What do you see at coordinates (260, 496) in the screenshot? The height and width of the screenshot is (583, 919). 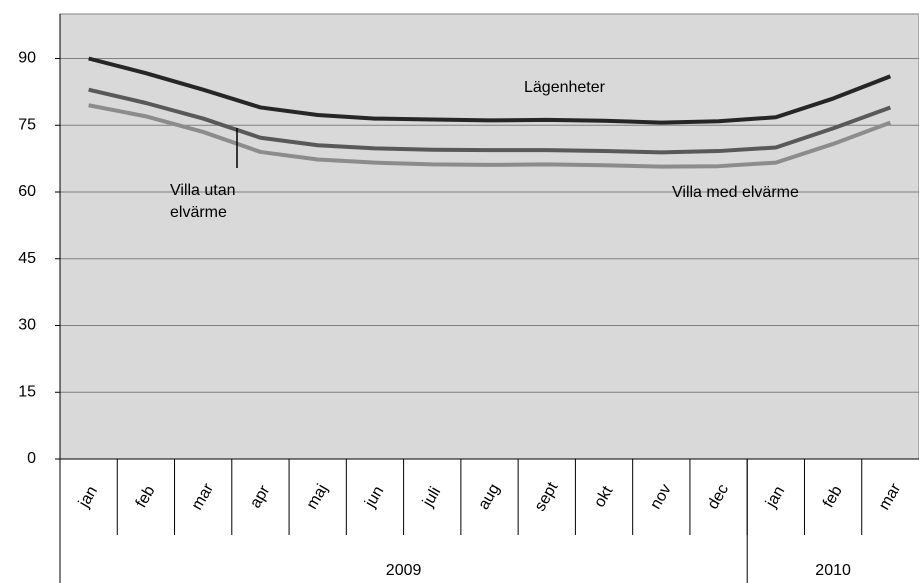 I see `x-tick-label: apr` at bounding box center [260, 496].